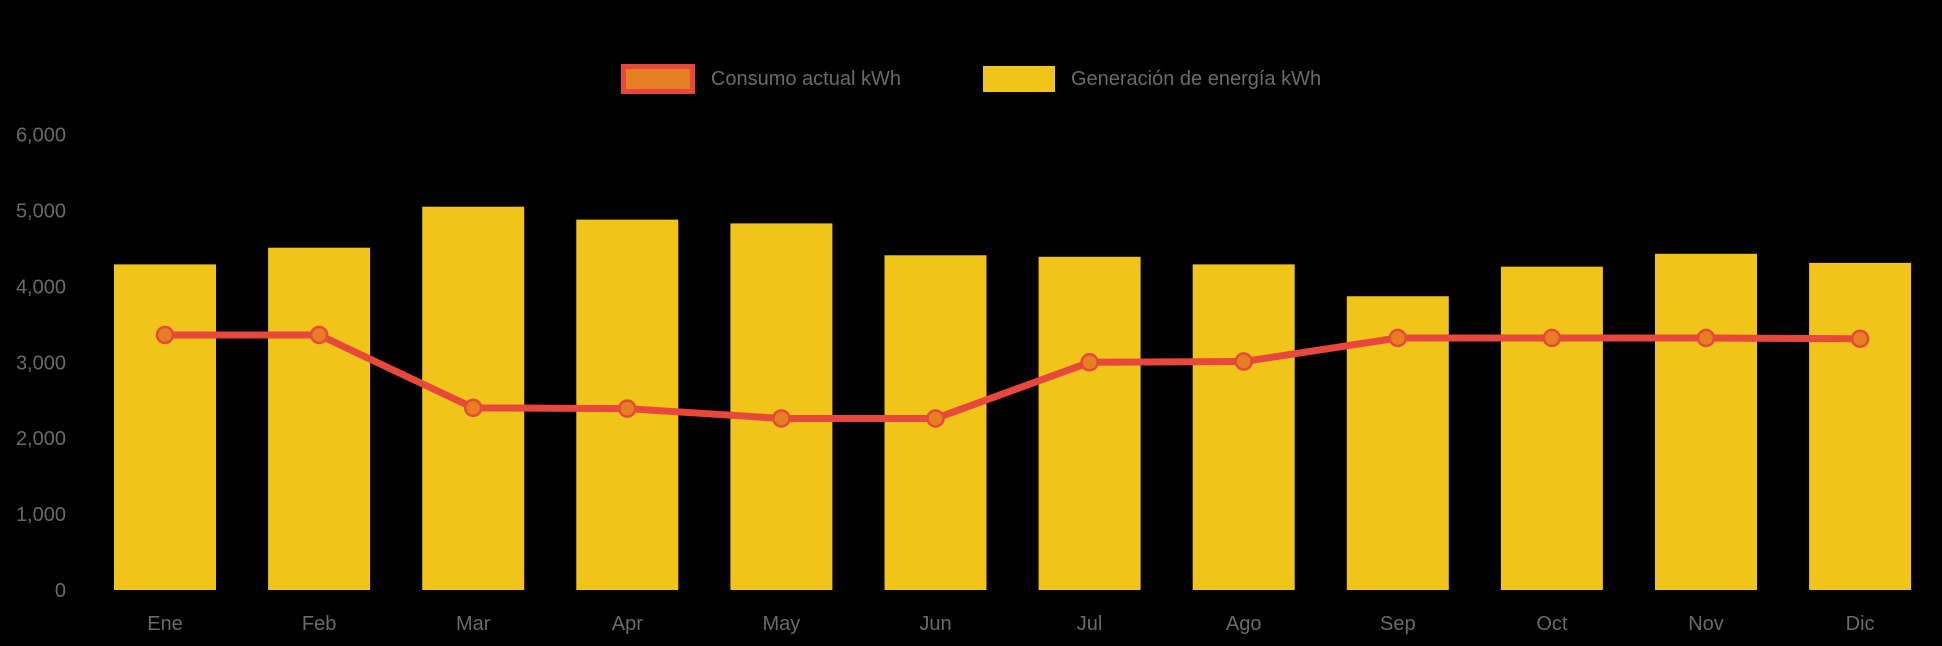  What do you see at coordinates (1089, 362) in the screenshot?
I see `line-point-Jul` at bounding box center [1089, 362].